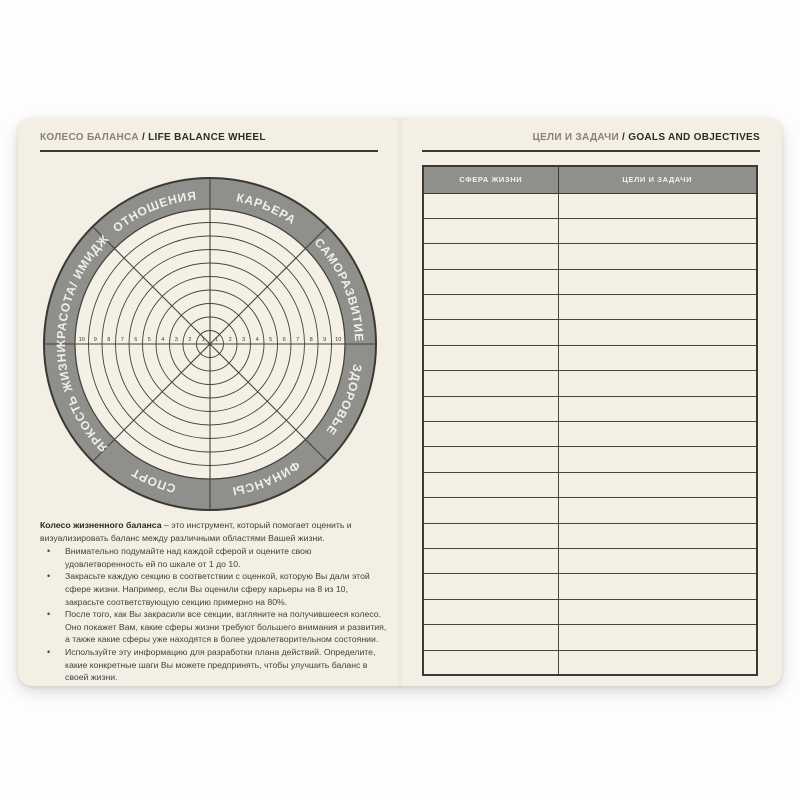  I want to click on goals-table-header-row: СФЕРА ЖИЗНИ ЦЕЛИ И ЗАДАЧИ, so click(590, 179).